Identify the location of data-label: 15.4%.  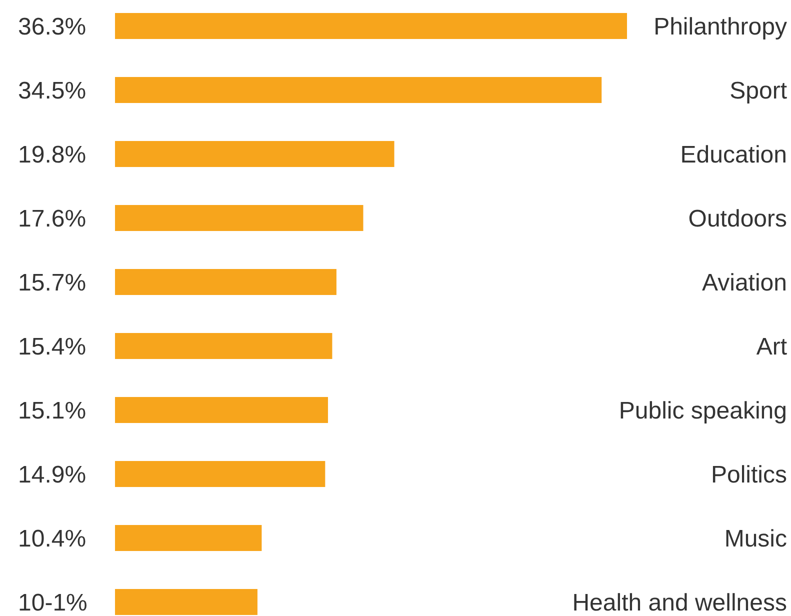
(52, 346).